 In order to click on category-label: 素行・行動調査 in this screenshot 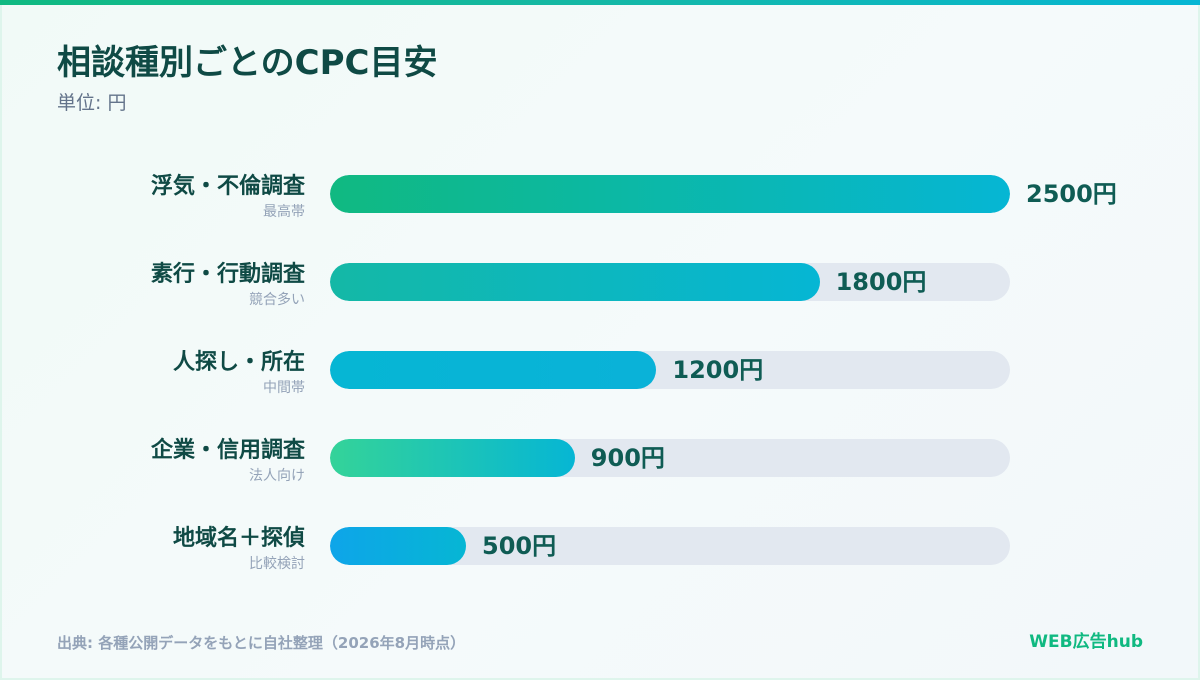, I will do `click(227, 274)`.